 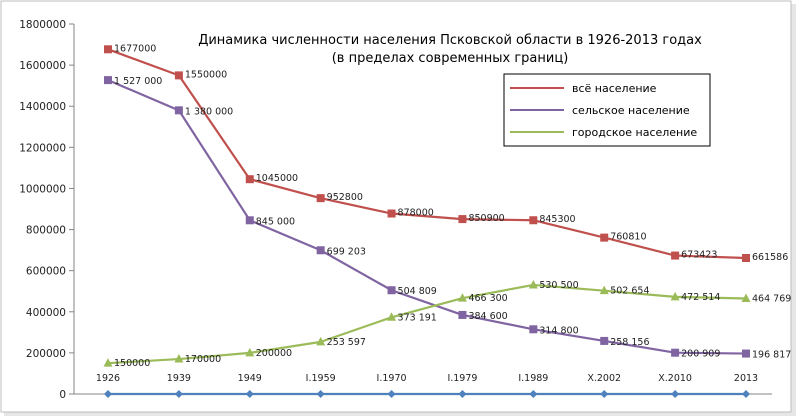 What do you see at coordinates (699, 255) in the screenshot?
I see `data-label: 673423` at bounding box center [699, 255].